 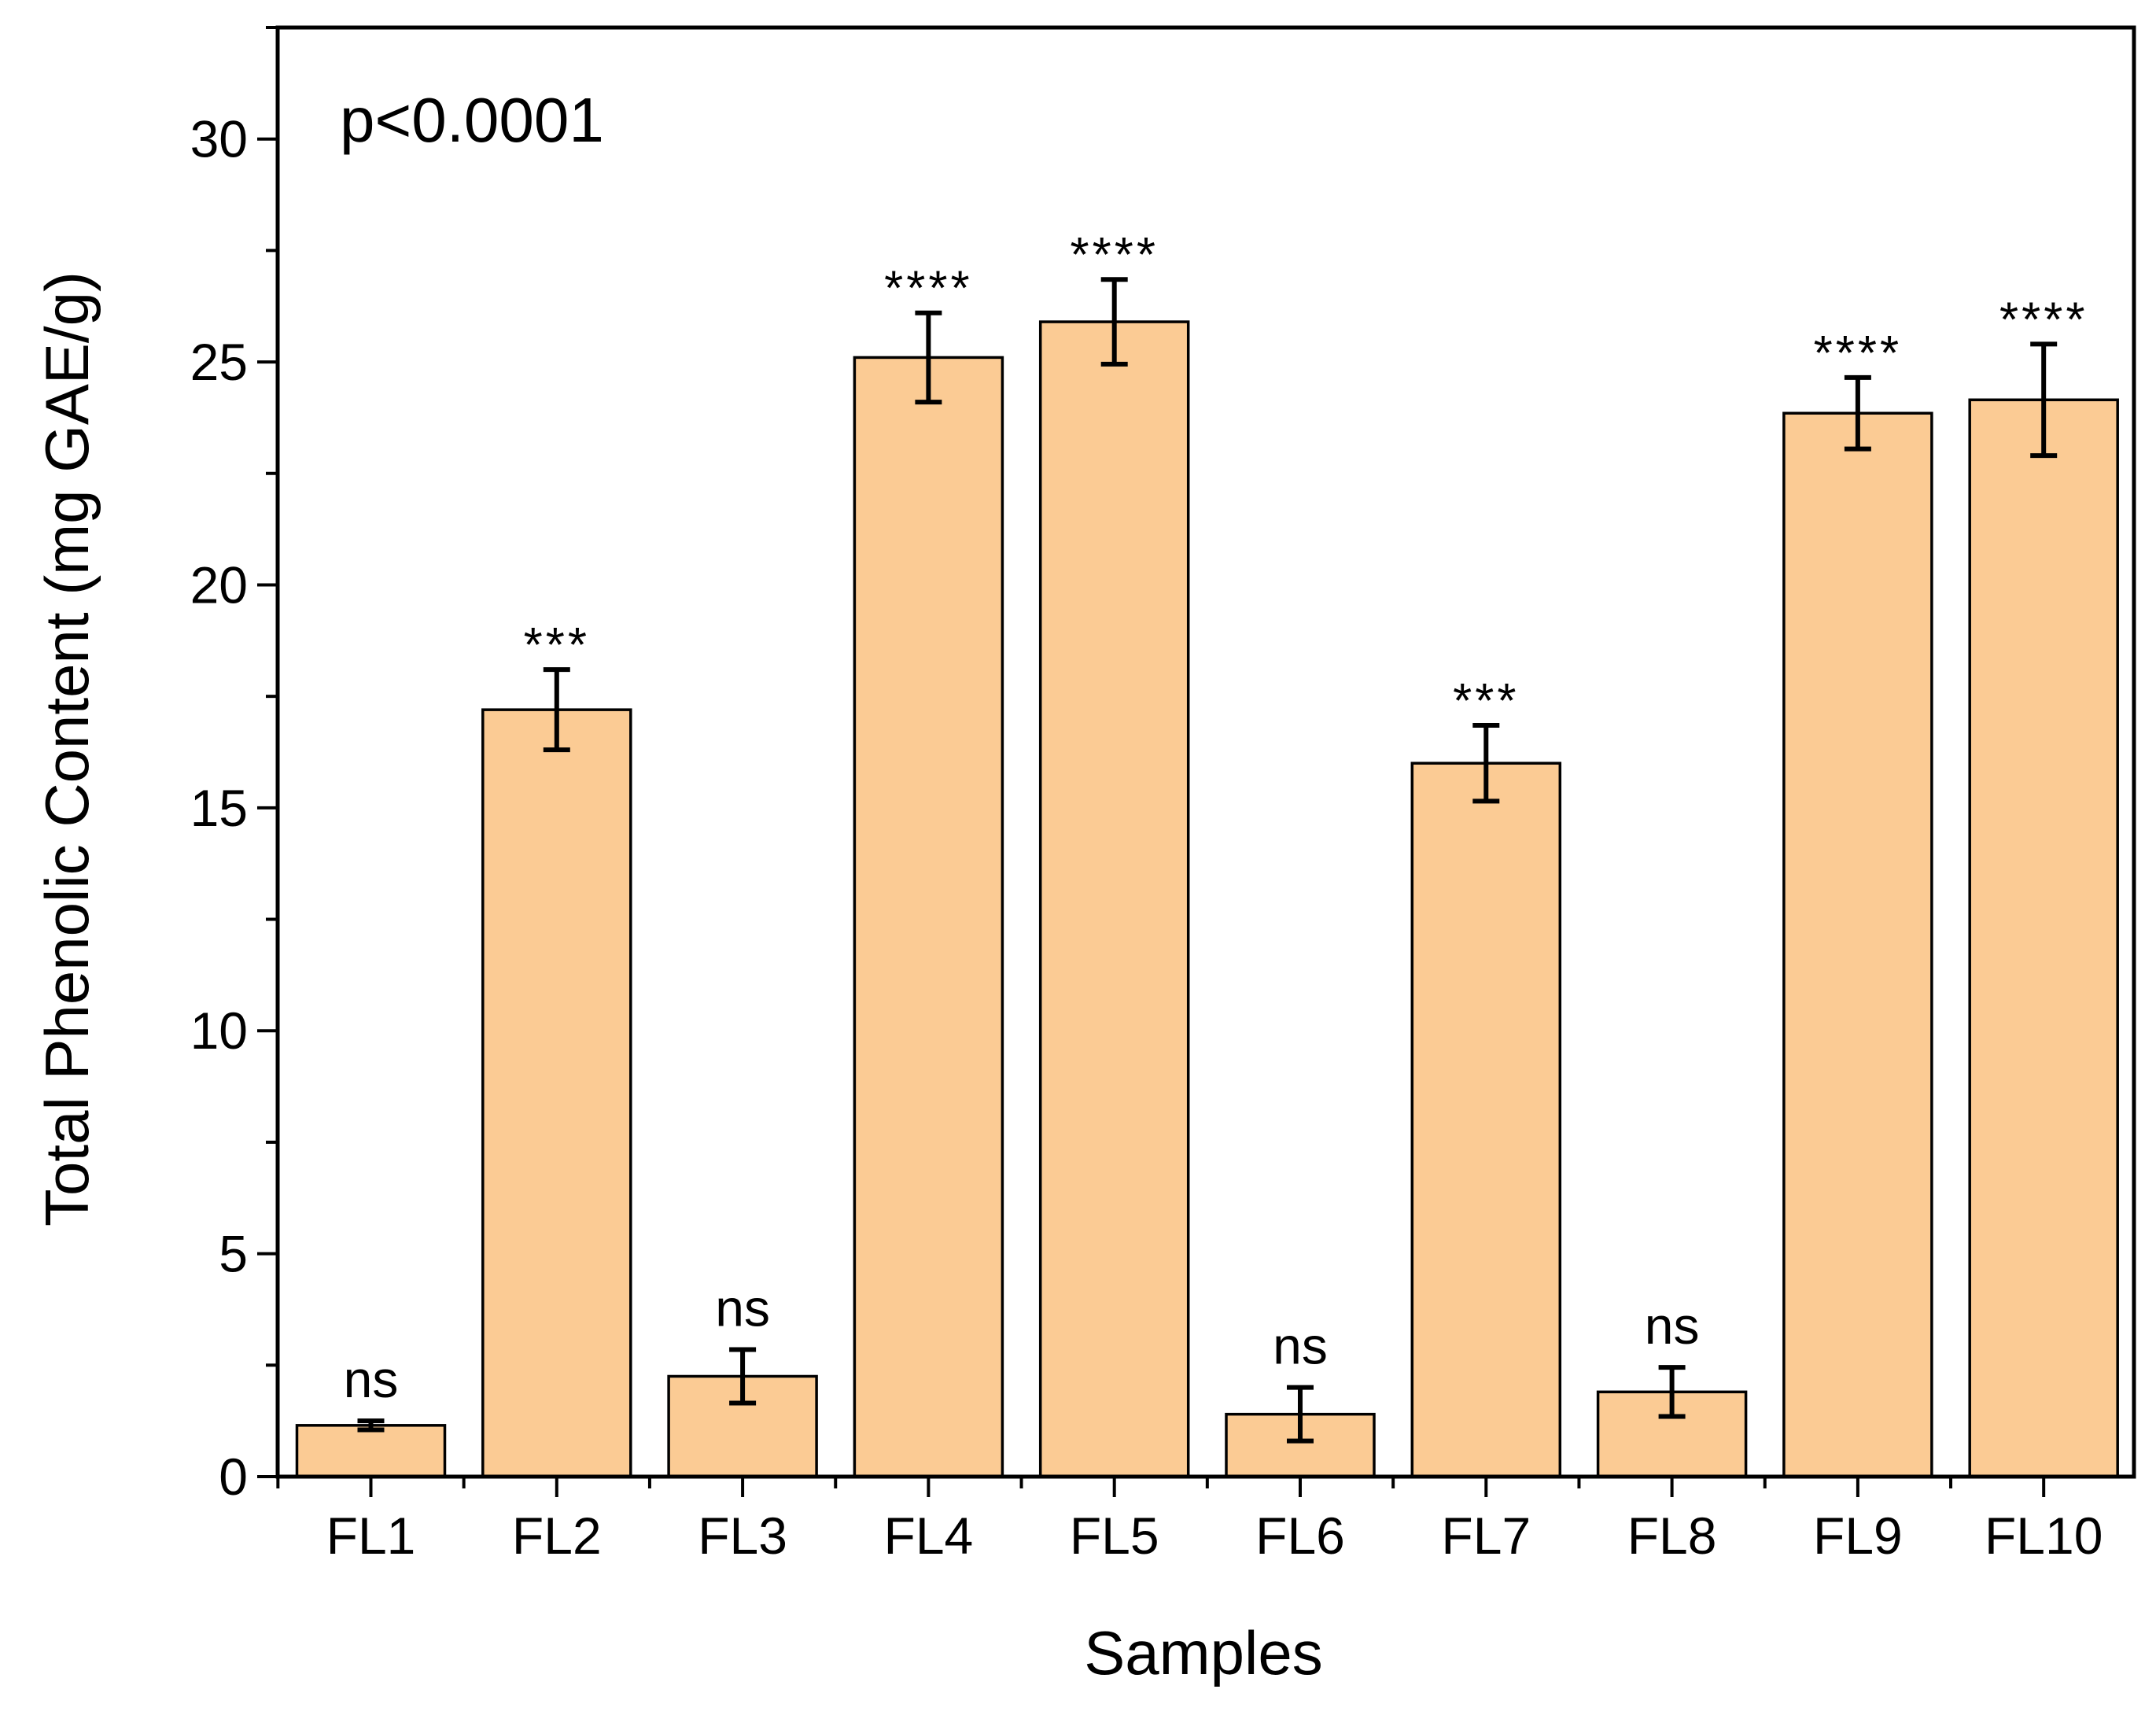 I want to click on bar-FL10, so click(x=2044, y=938).